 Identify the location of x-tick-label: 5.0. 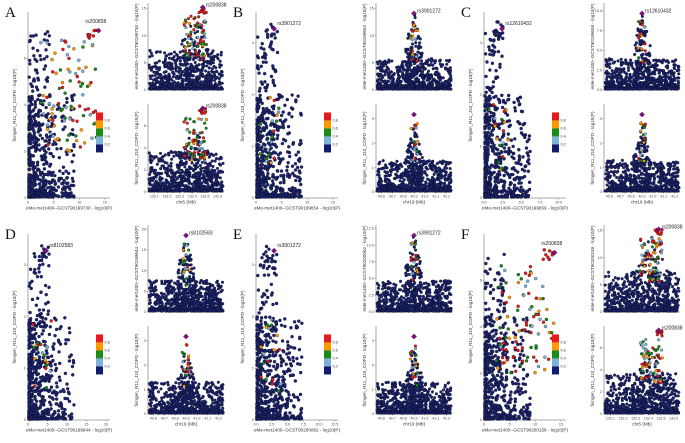
(521, 203).